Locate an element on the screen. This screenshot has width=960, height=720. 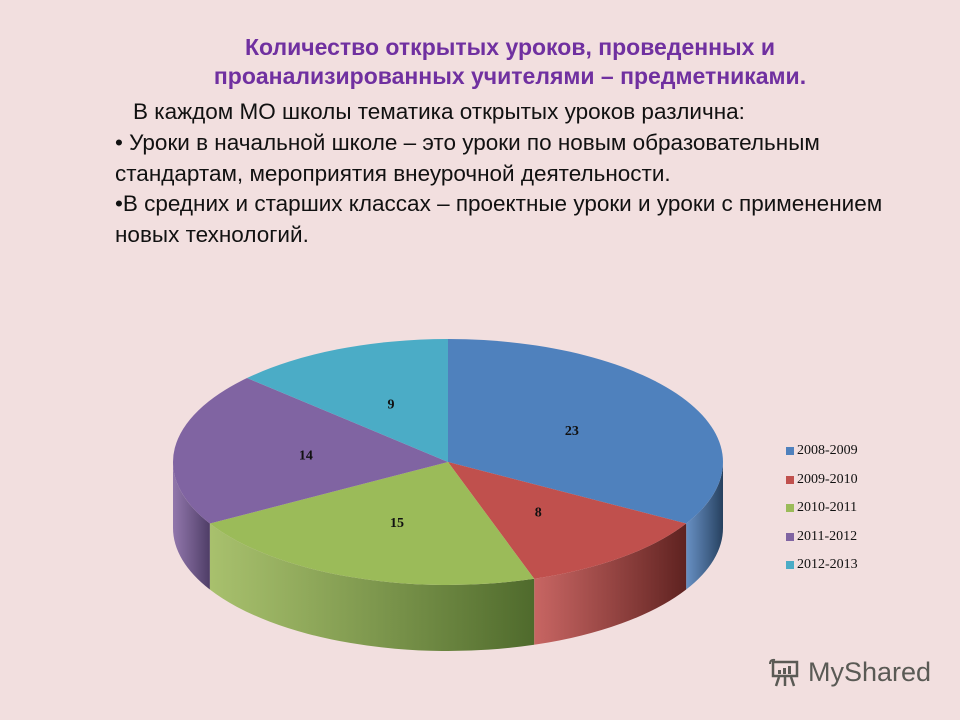
pie-slice-2010-2011 is located at coordinates (372, 523).